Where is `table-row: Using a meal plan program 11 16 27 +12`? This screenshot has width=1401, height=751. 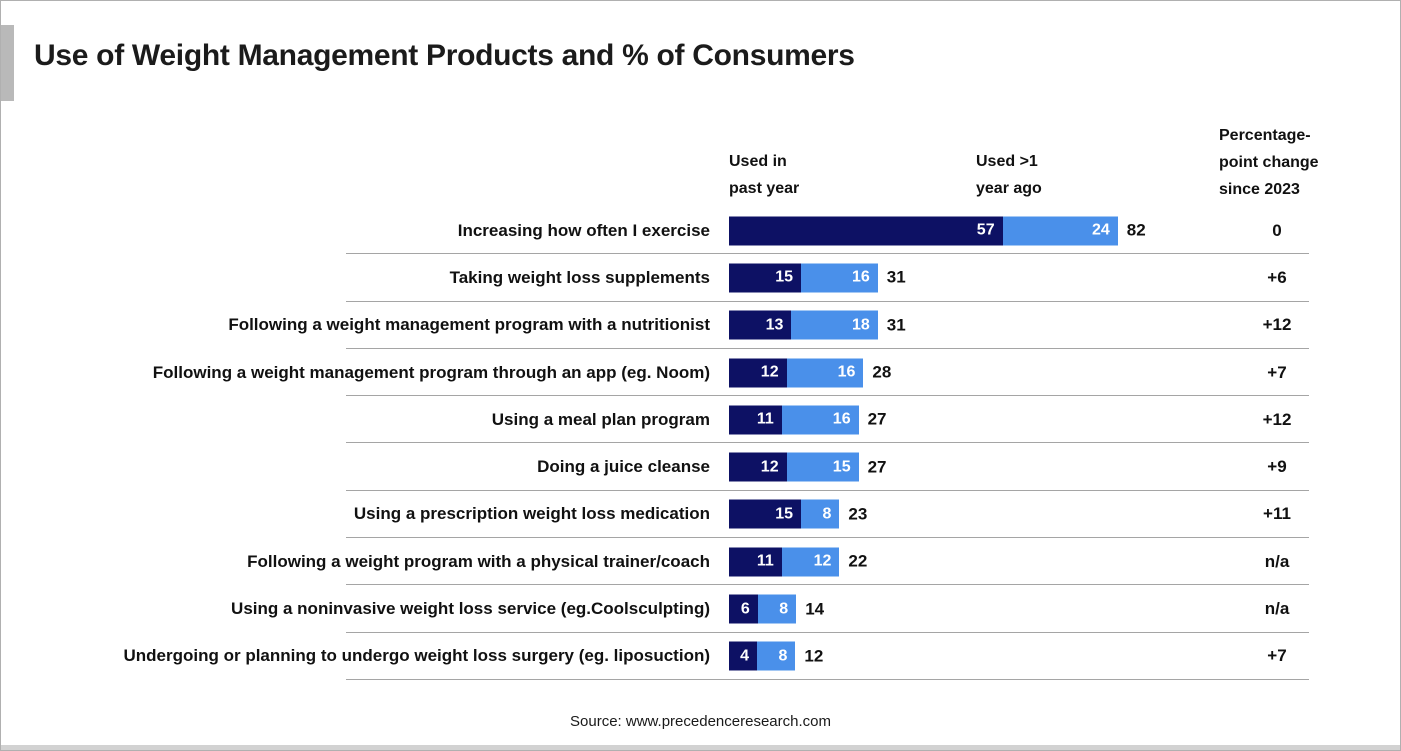
table-row: Using a meal plan program 11 16 27 +12 is located at coordinates (700, 420).